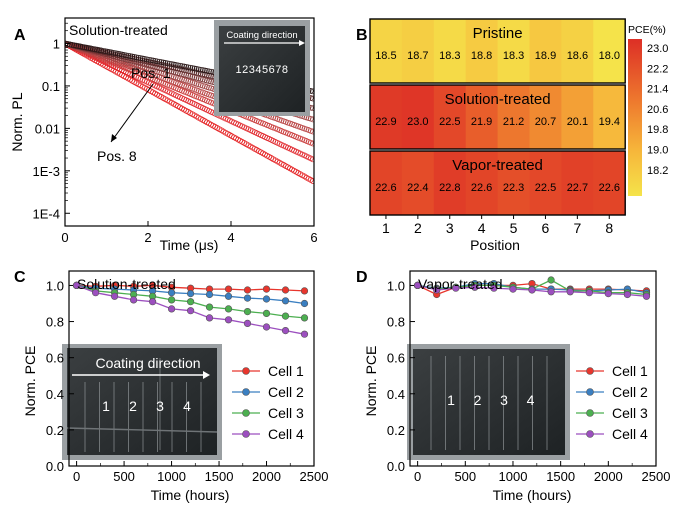  I want to click on panel-a-xlabel: Time (μs), so click(189, 245).